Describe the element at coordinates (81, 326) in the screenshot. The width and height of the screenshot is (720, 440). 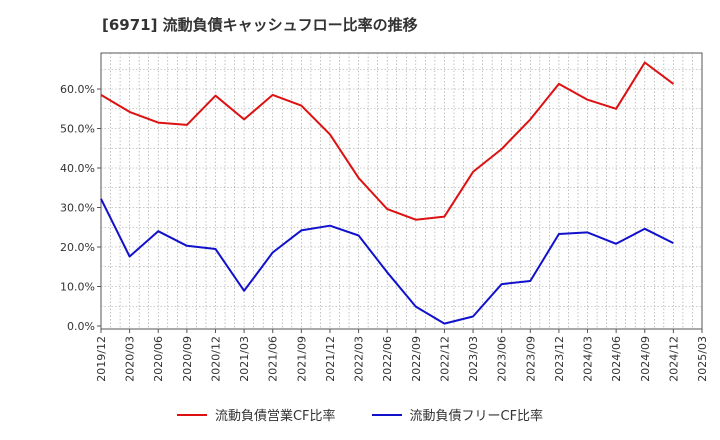
I see `y-tick-label: 0.0%` at that location.